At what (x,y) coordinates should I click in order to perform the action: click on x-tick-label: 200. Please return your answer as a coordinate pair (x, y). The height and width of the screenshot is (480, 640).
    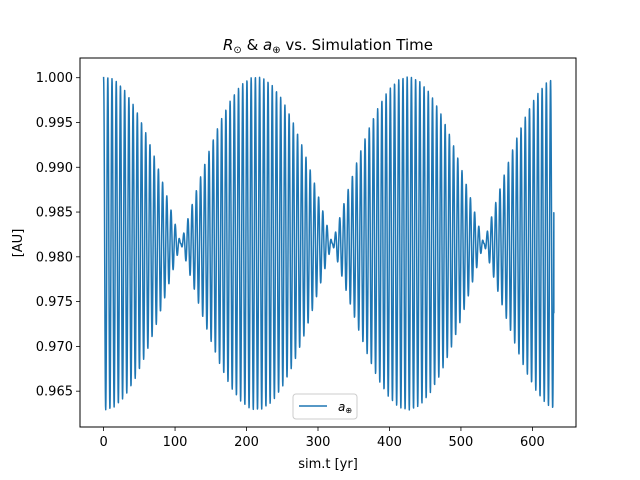
    Looking at the image, I should click on (246, 442).